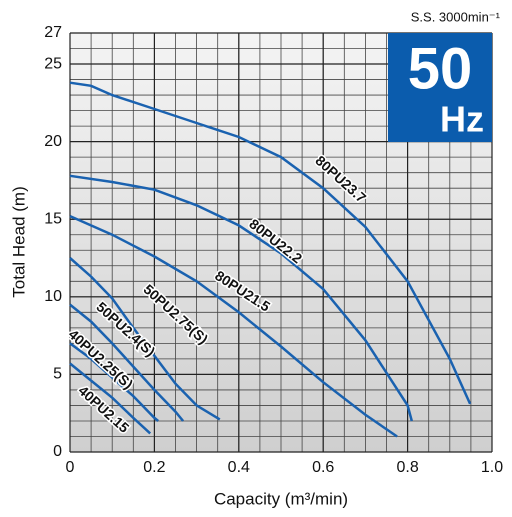 The image size is (512, 517). Describe the element at coordinates (154, 467) in the screenshot. I see `x-tick-label: 0.2` at that location.